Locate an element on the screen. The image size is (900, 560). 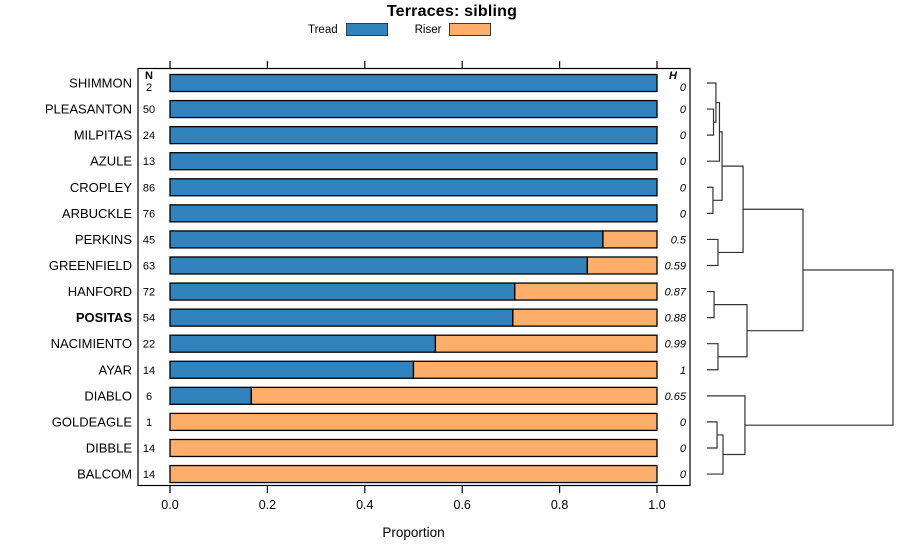
dendrogram-node-n14 is located at coordinates (726, 425).